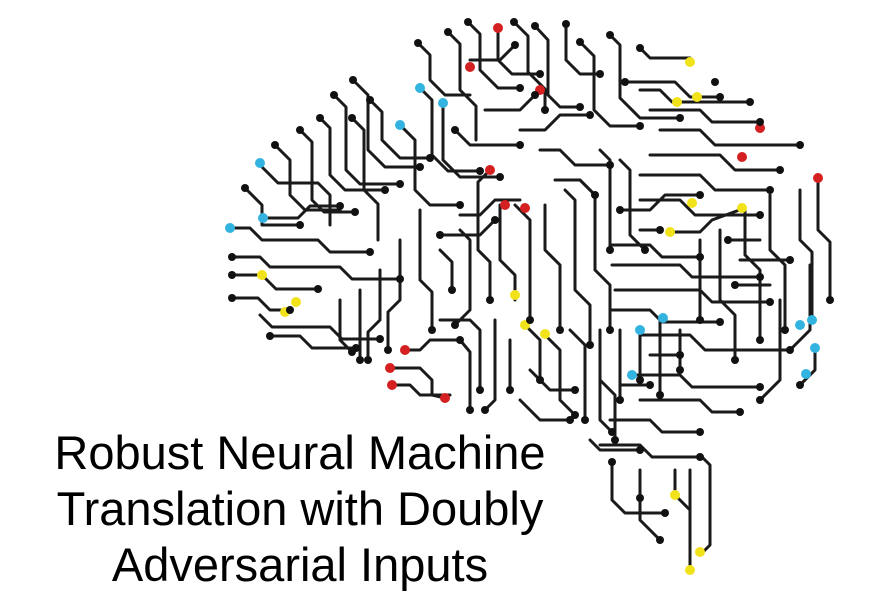  I want to click on title-line-2: Translation with Doubly, so click(300, 508).